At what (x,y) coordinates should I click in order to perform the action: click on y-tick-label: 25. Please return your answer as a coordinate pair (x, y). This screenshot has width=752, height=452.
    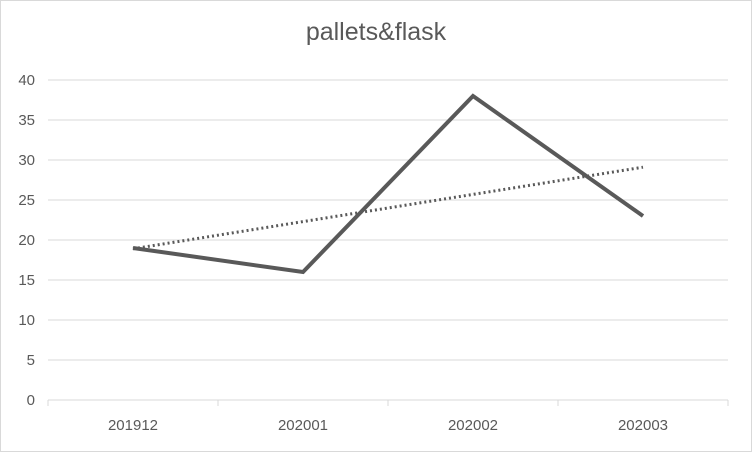
    Looking at the image, I should click on (26, 200).